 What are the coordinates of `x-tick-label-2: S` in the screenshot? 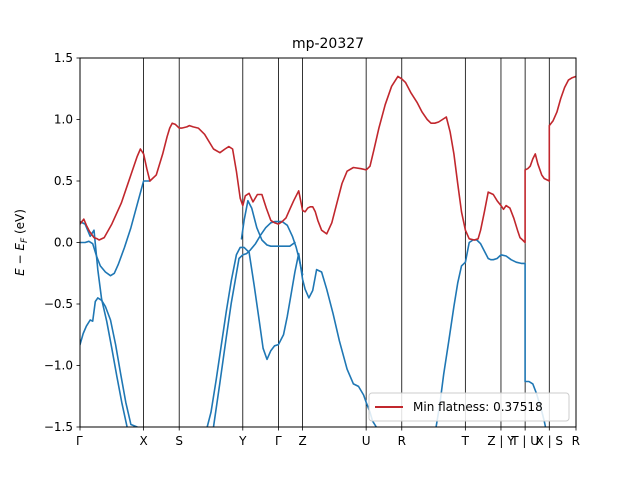 It's located at (179, 441).